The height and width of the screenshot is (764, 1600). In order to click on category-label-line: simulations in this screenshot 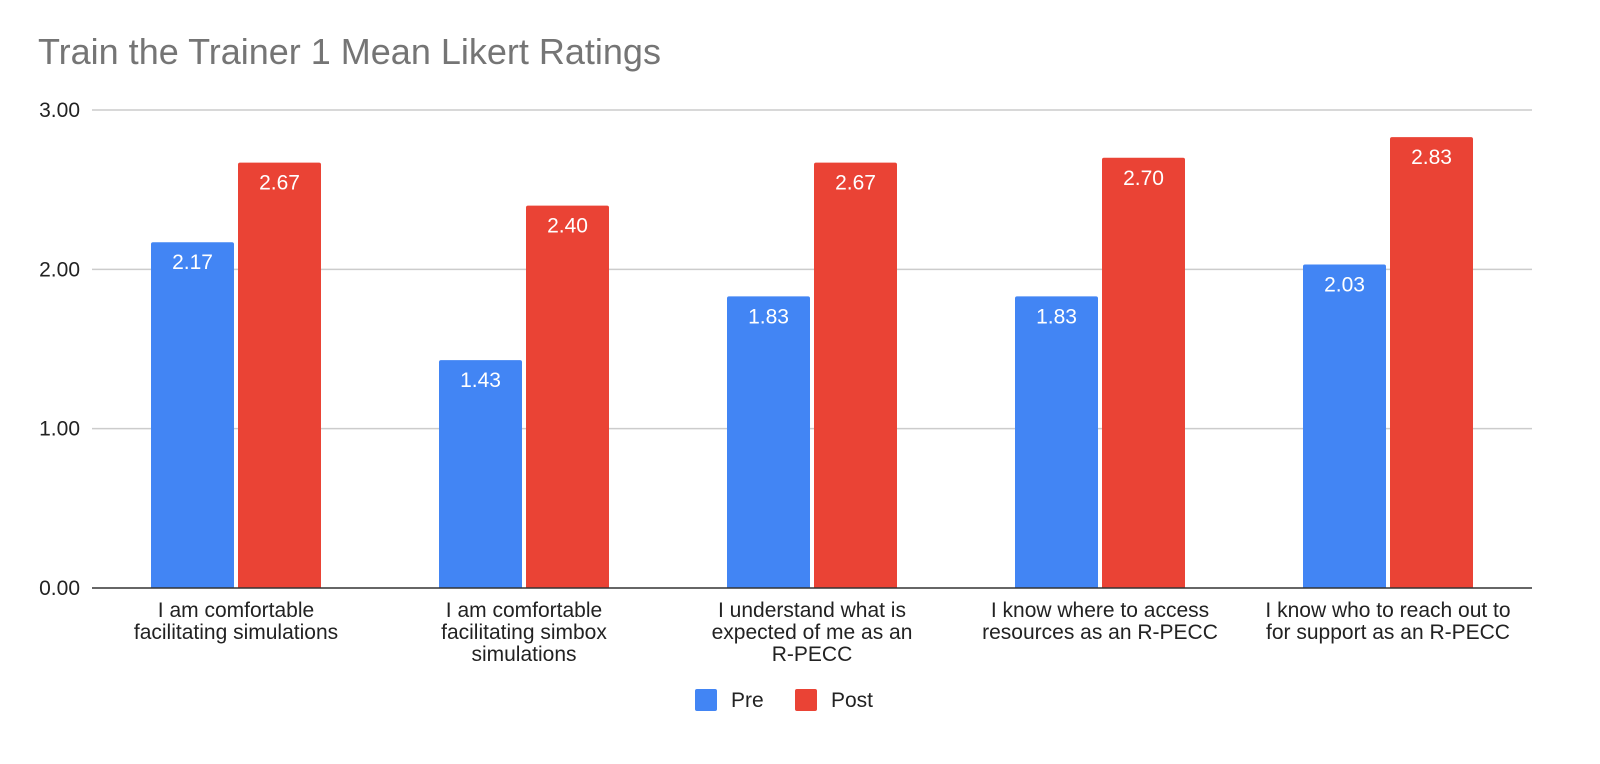, I will do `click(523, 654)`.